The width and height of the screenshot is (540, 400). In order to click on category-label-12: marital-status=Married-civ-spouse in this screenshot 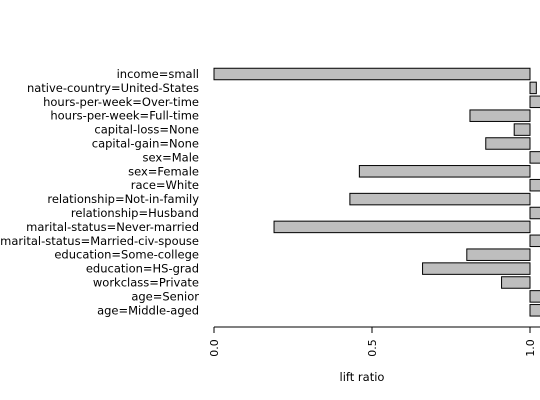, I will do `click(99, 241)`.